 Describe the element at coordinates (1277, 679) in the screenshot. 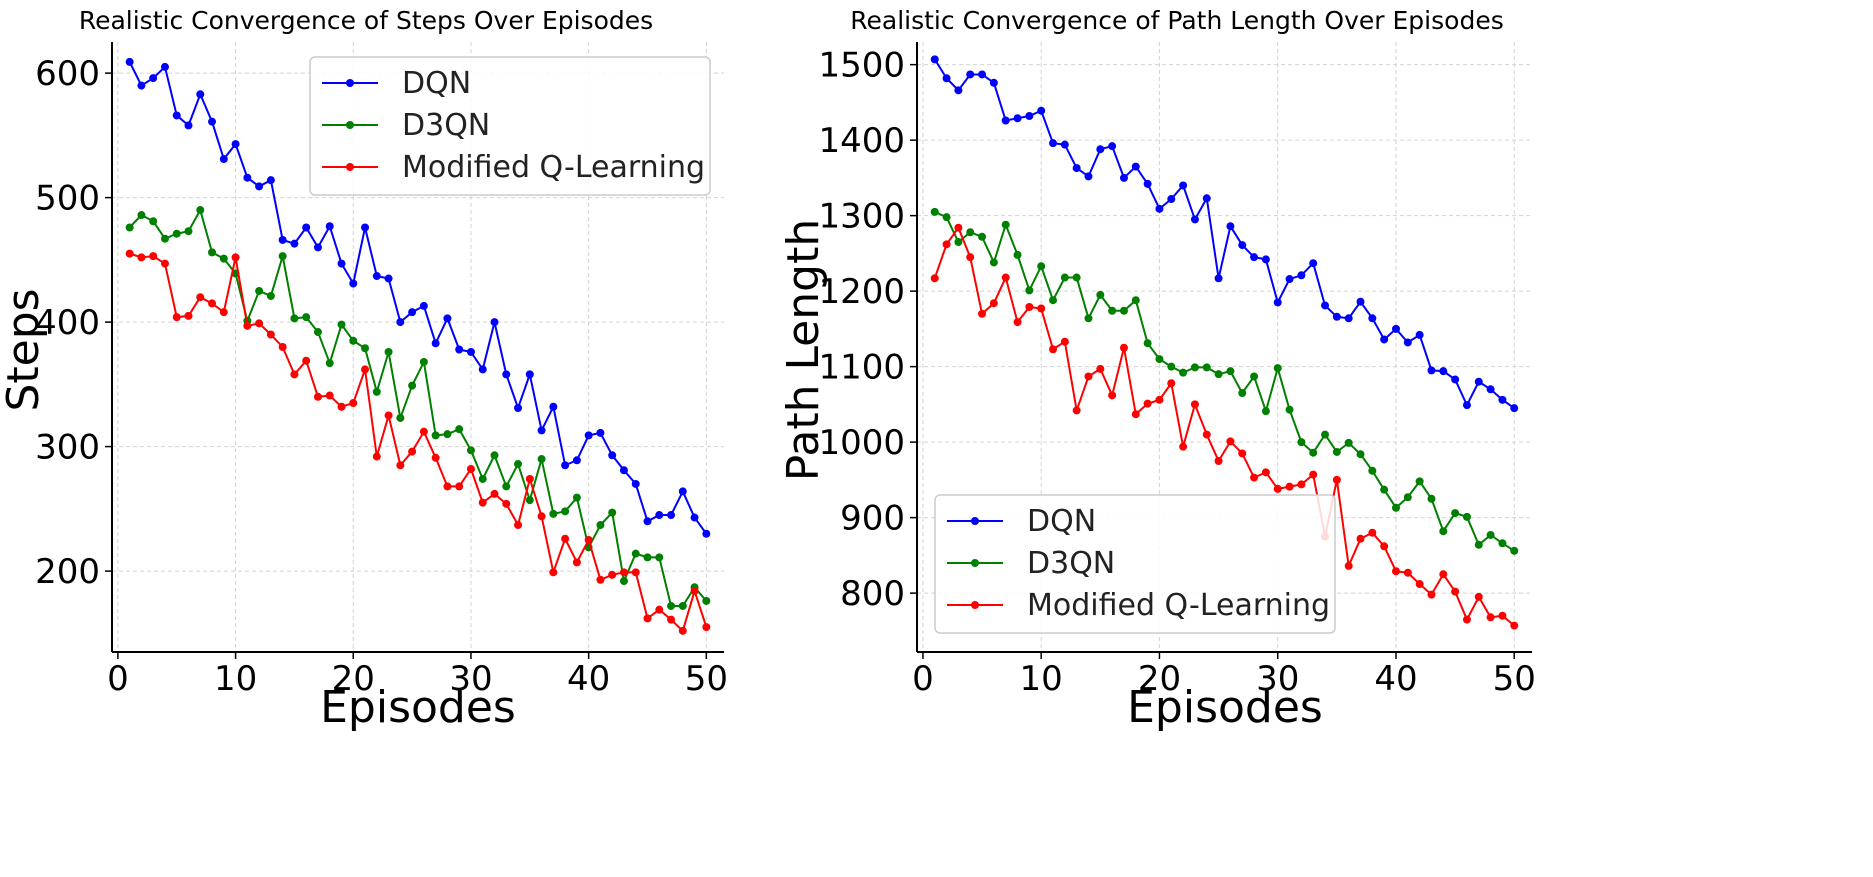

I see `path-length-chart-x-tick-label: 30` at that location.